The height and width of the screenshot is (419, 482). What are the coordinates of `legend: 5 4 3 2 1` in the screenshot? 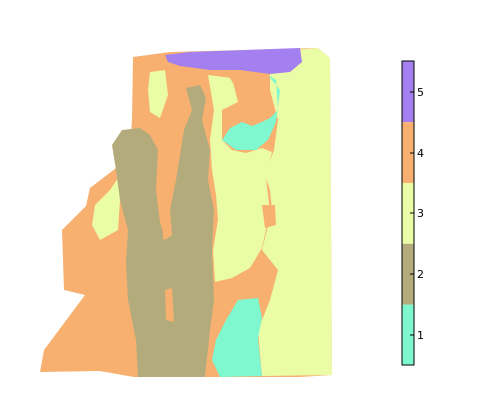 It's located at (412, 213).